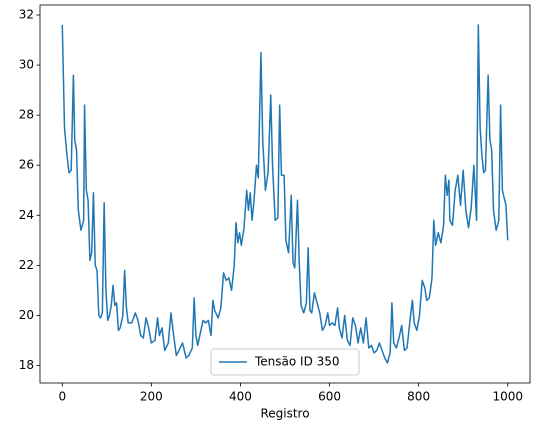 The height and width of the screenshot is (436, 543). I want to click on legend-box, so click(285, 362).